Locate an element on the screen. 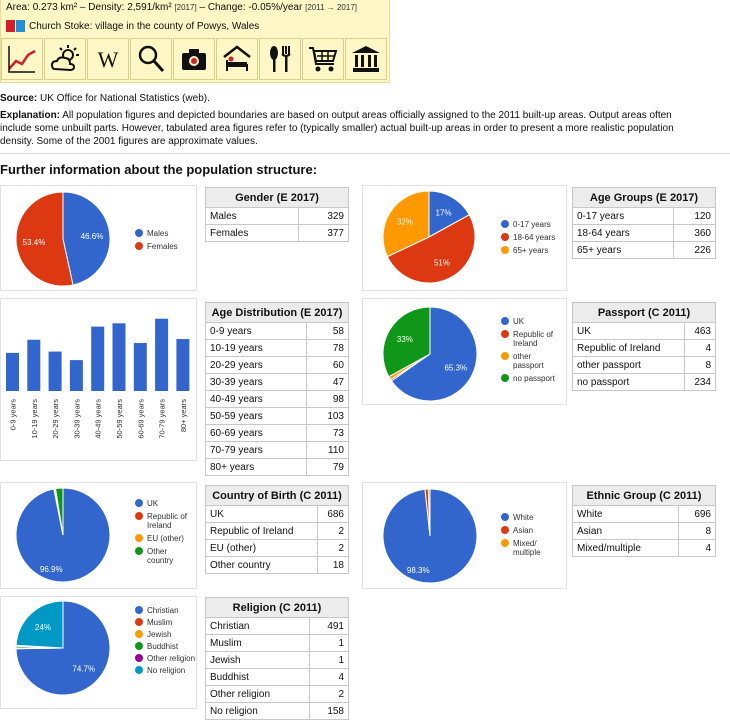 This screenshot has width=730, height=720. density-label: Density: is located at coordinates (106, 7).